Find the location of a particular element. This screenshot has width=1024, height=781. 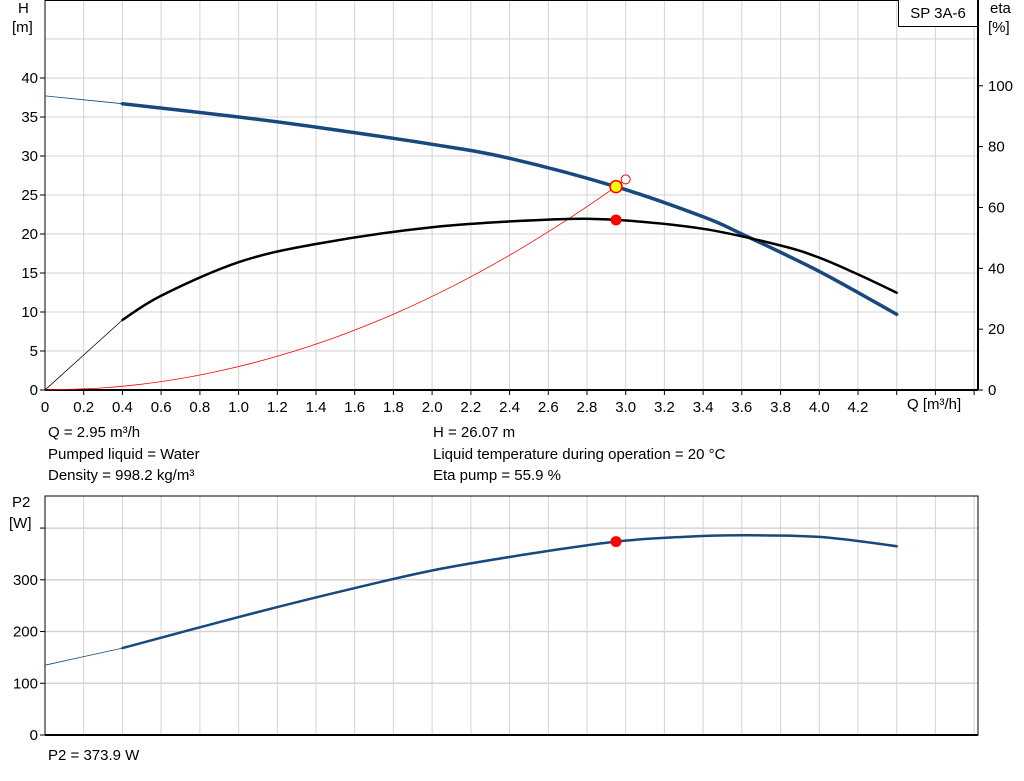

x-tick-label: 2.8 is located at coordinates (587, 407).